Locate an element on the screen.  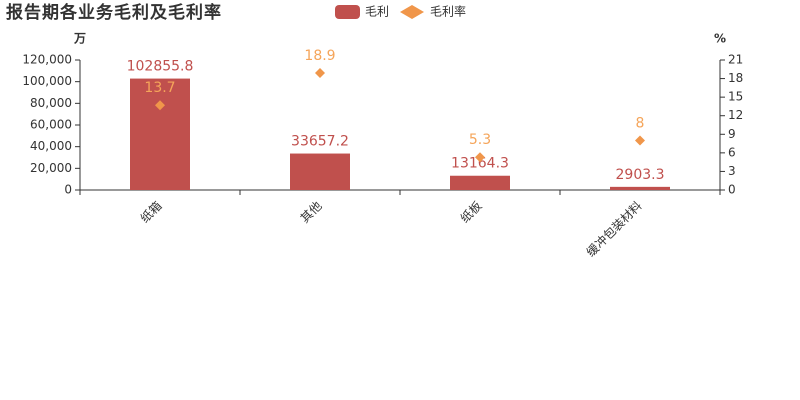
rate-value-label: 5.3 is located at coordinates (480, 140).